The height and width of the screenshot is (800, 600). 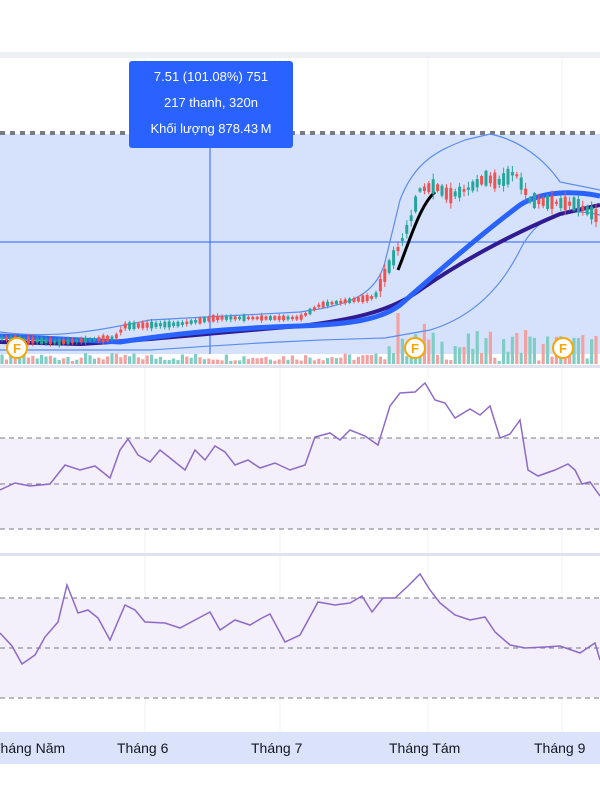 I want to click on time-axis-label: Tháng 9, so click(x=560, y=748).